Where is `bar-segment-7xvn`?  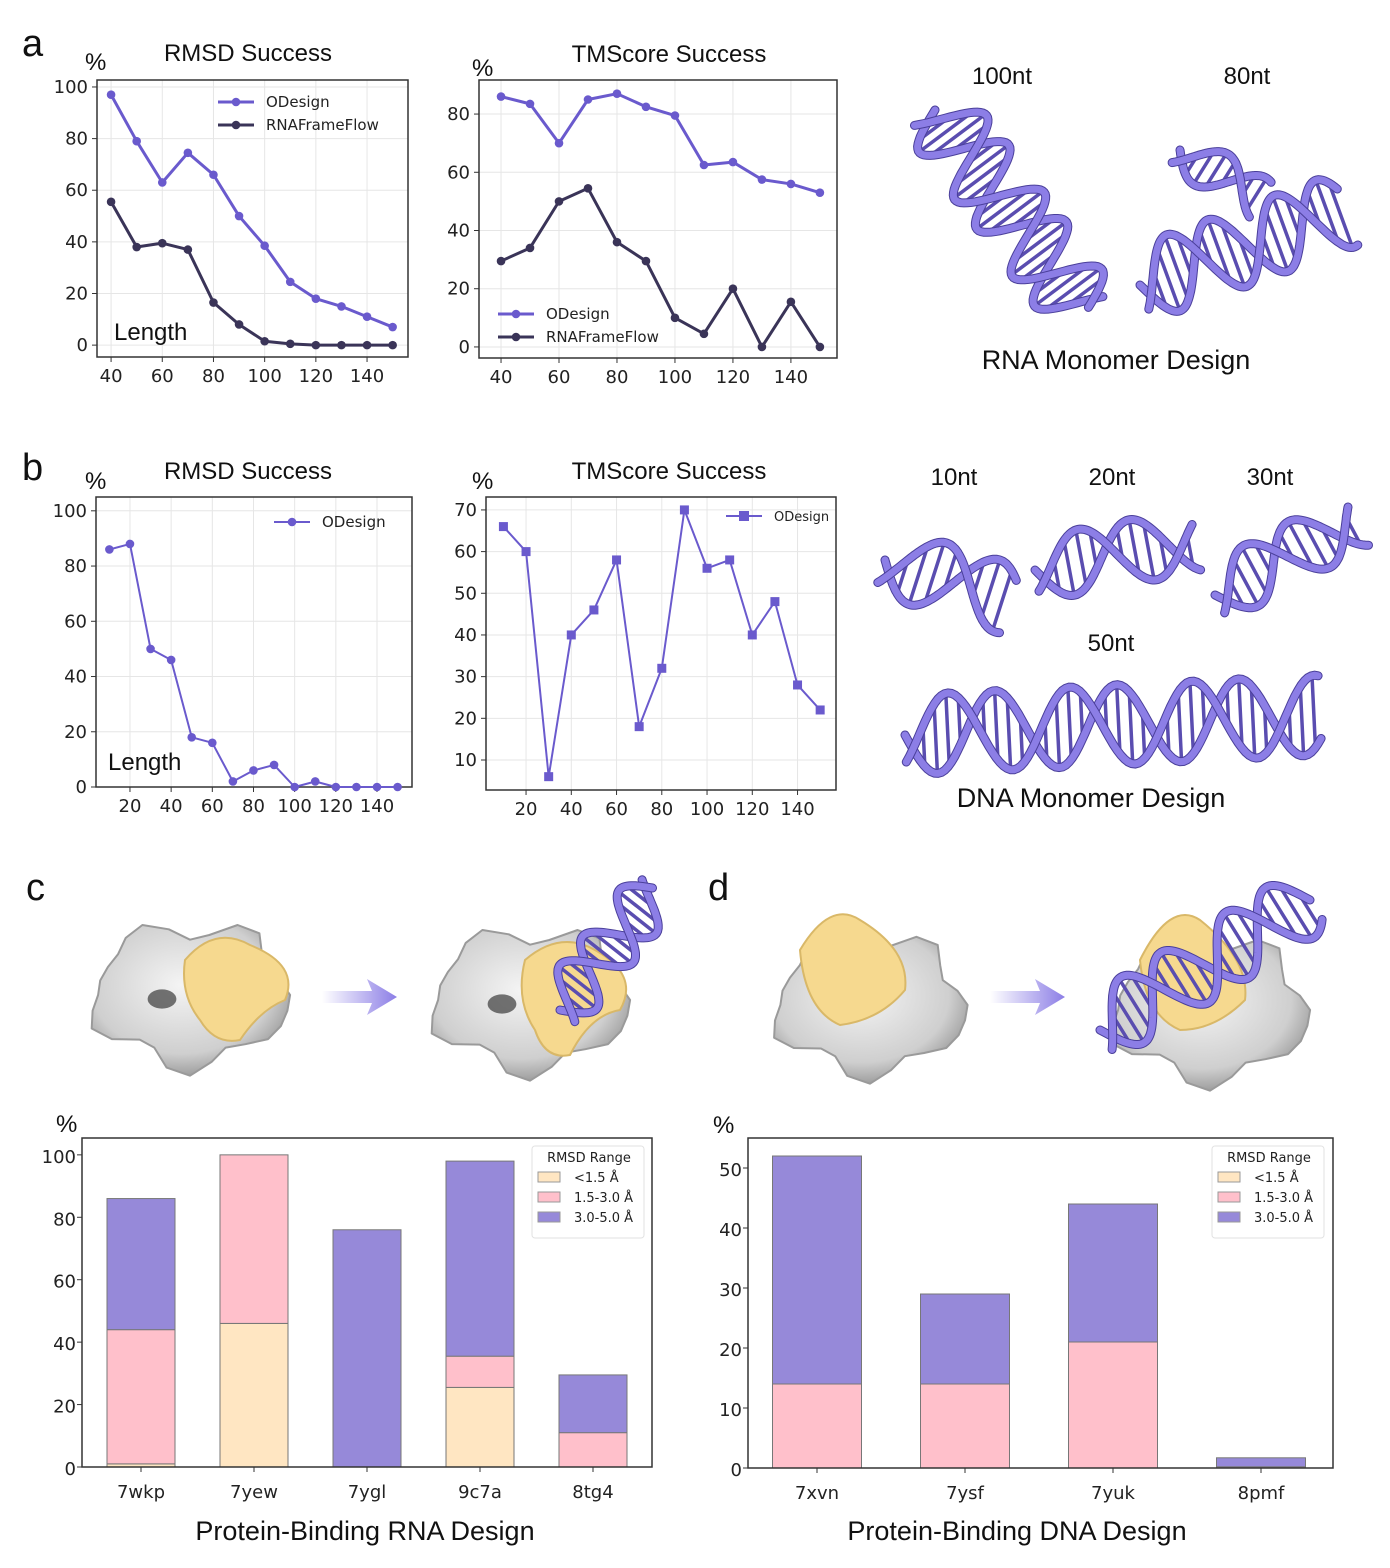 bar-segment-7xvn is located at coordinates (817, 1270).